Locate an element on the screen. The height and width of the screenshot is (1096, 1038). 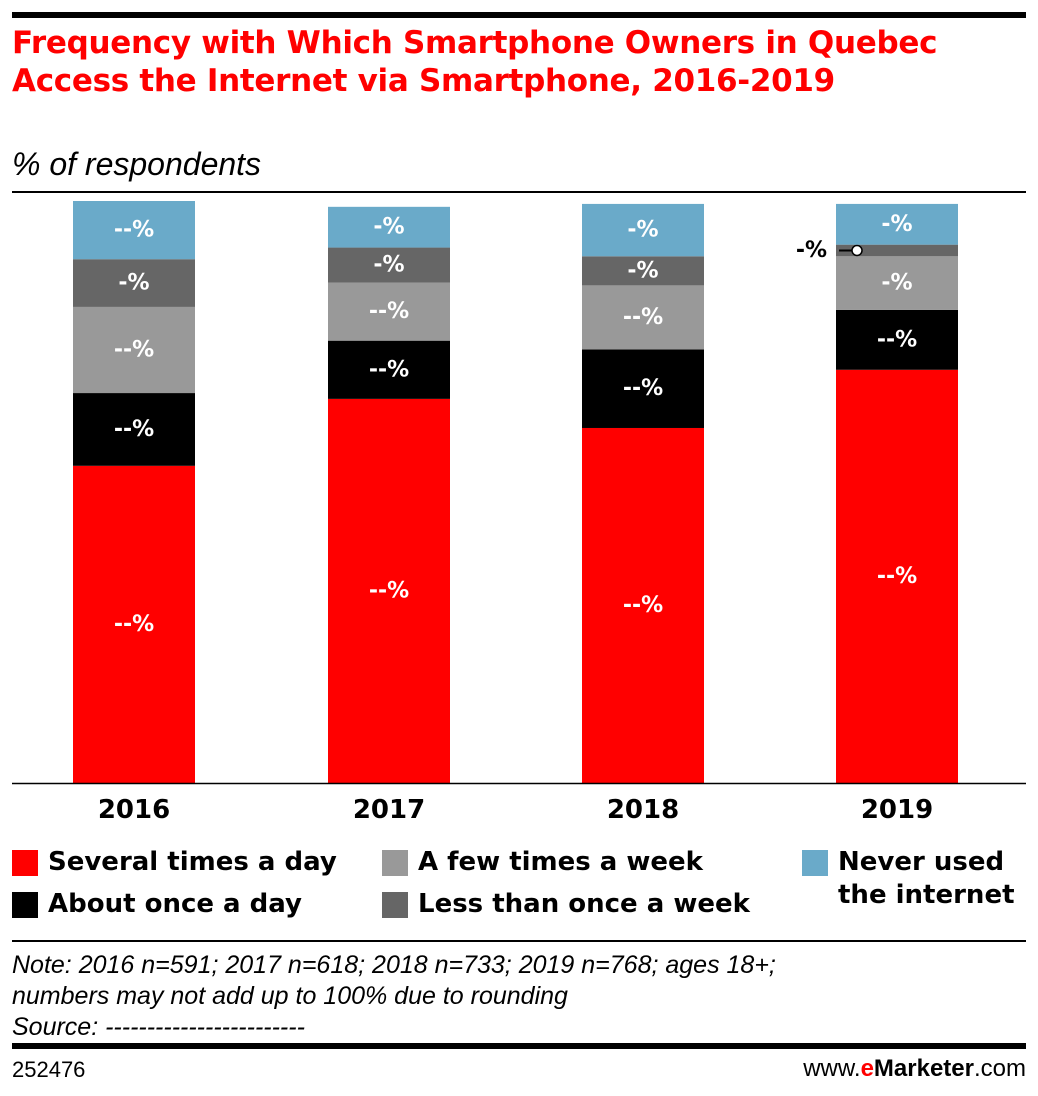
x-tick-label-2019: 2019 is located at coordinates (897, 810).